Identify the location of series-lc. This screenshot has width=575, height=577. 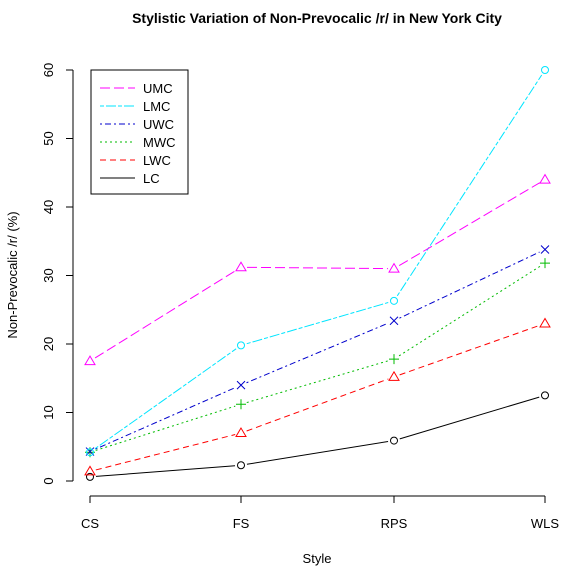
(317, 436).